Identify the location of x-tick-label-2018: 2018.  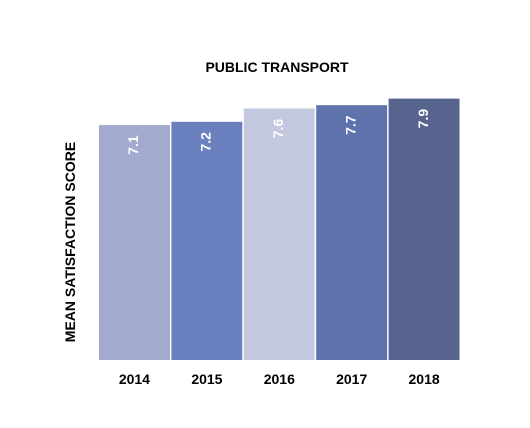
(424, 379).